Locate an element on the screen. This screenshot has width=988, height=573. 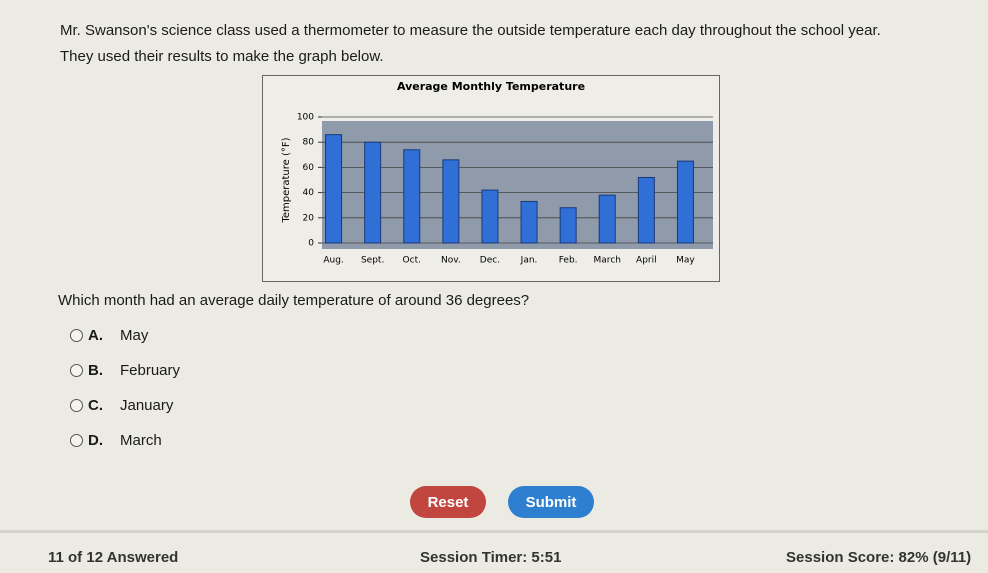
y-tick-label: 40 is located at coordinates (309, 193).